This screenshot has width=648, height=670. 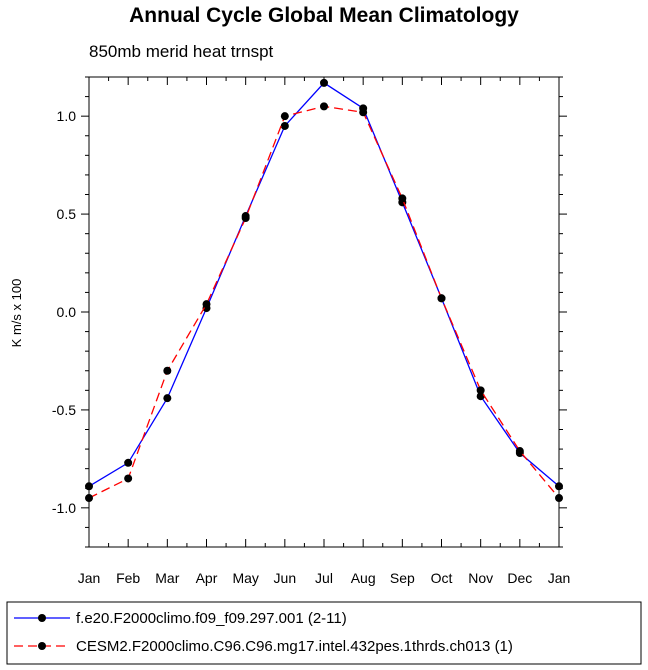 I want to click on x-tick-label: Oct, so click(x=442, y=578).